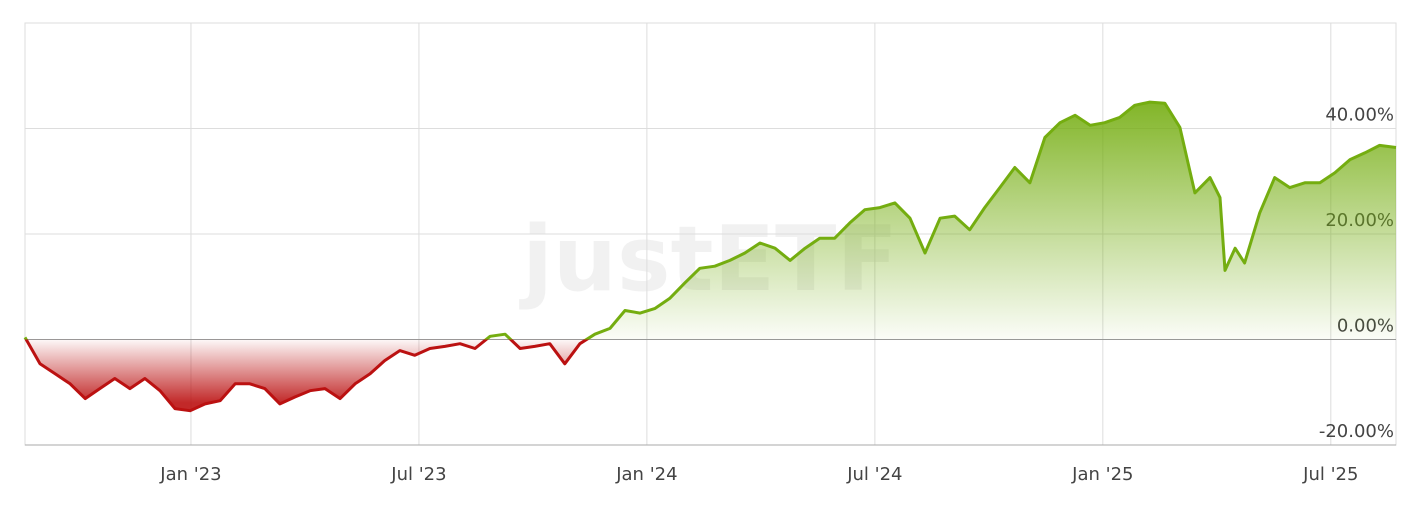 This screenshot has height=518, width=1416. I want to click on y-tick-label: 40.00%, so click(1359, 115).